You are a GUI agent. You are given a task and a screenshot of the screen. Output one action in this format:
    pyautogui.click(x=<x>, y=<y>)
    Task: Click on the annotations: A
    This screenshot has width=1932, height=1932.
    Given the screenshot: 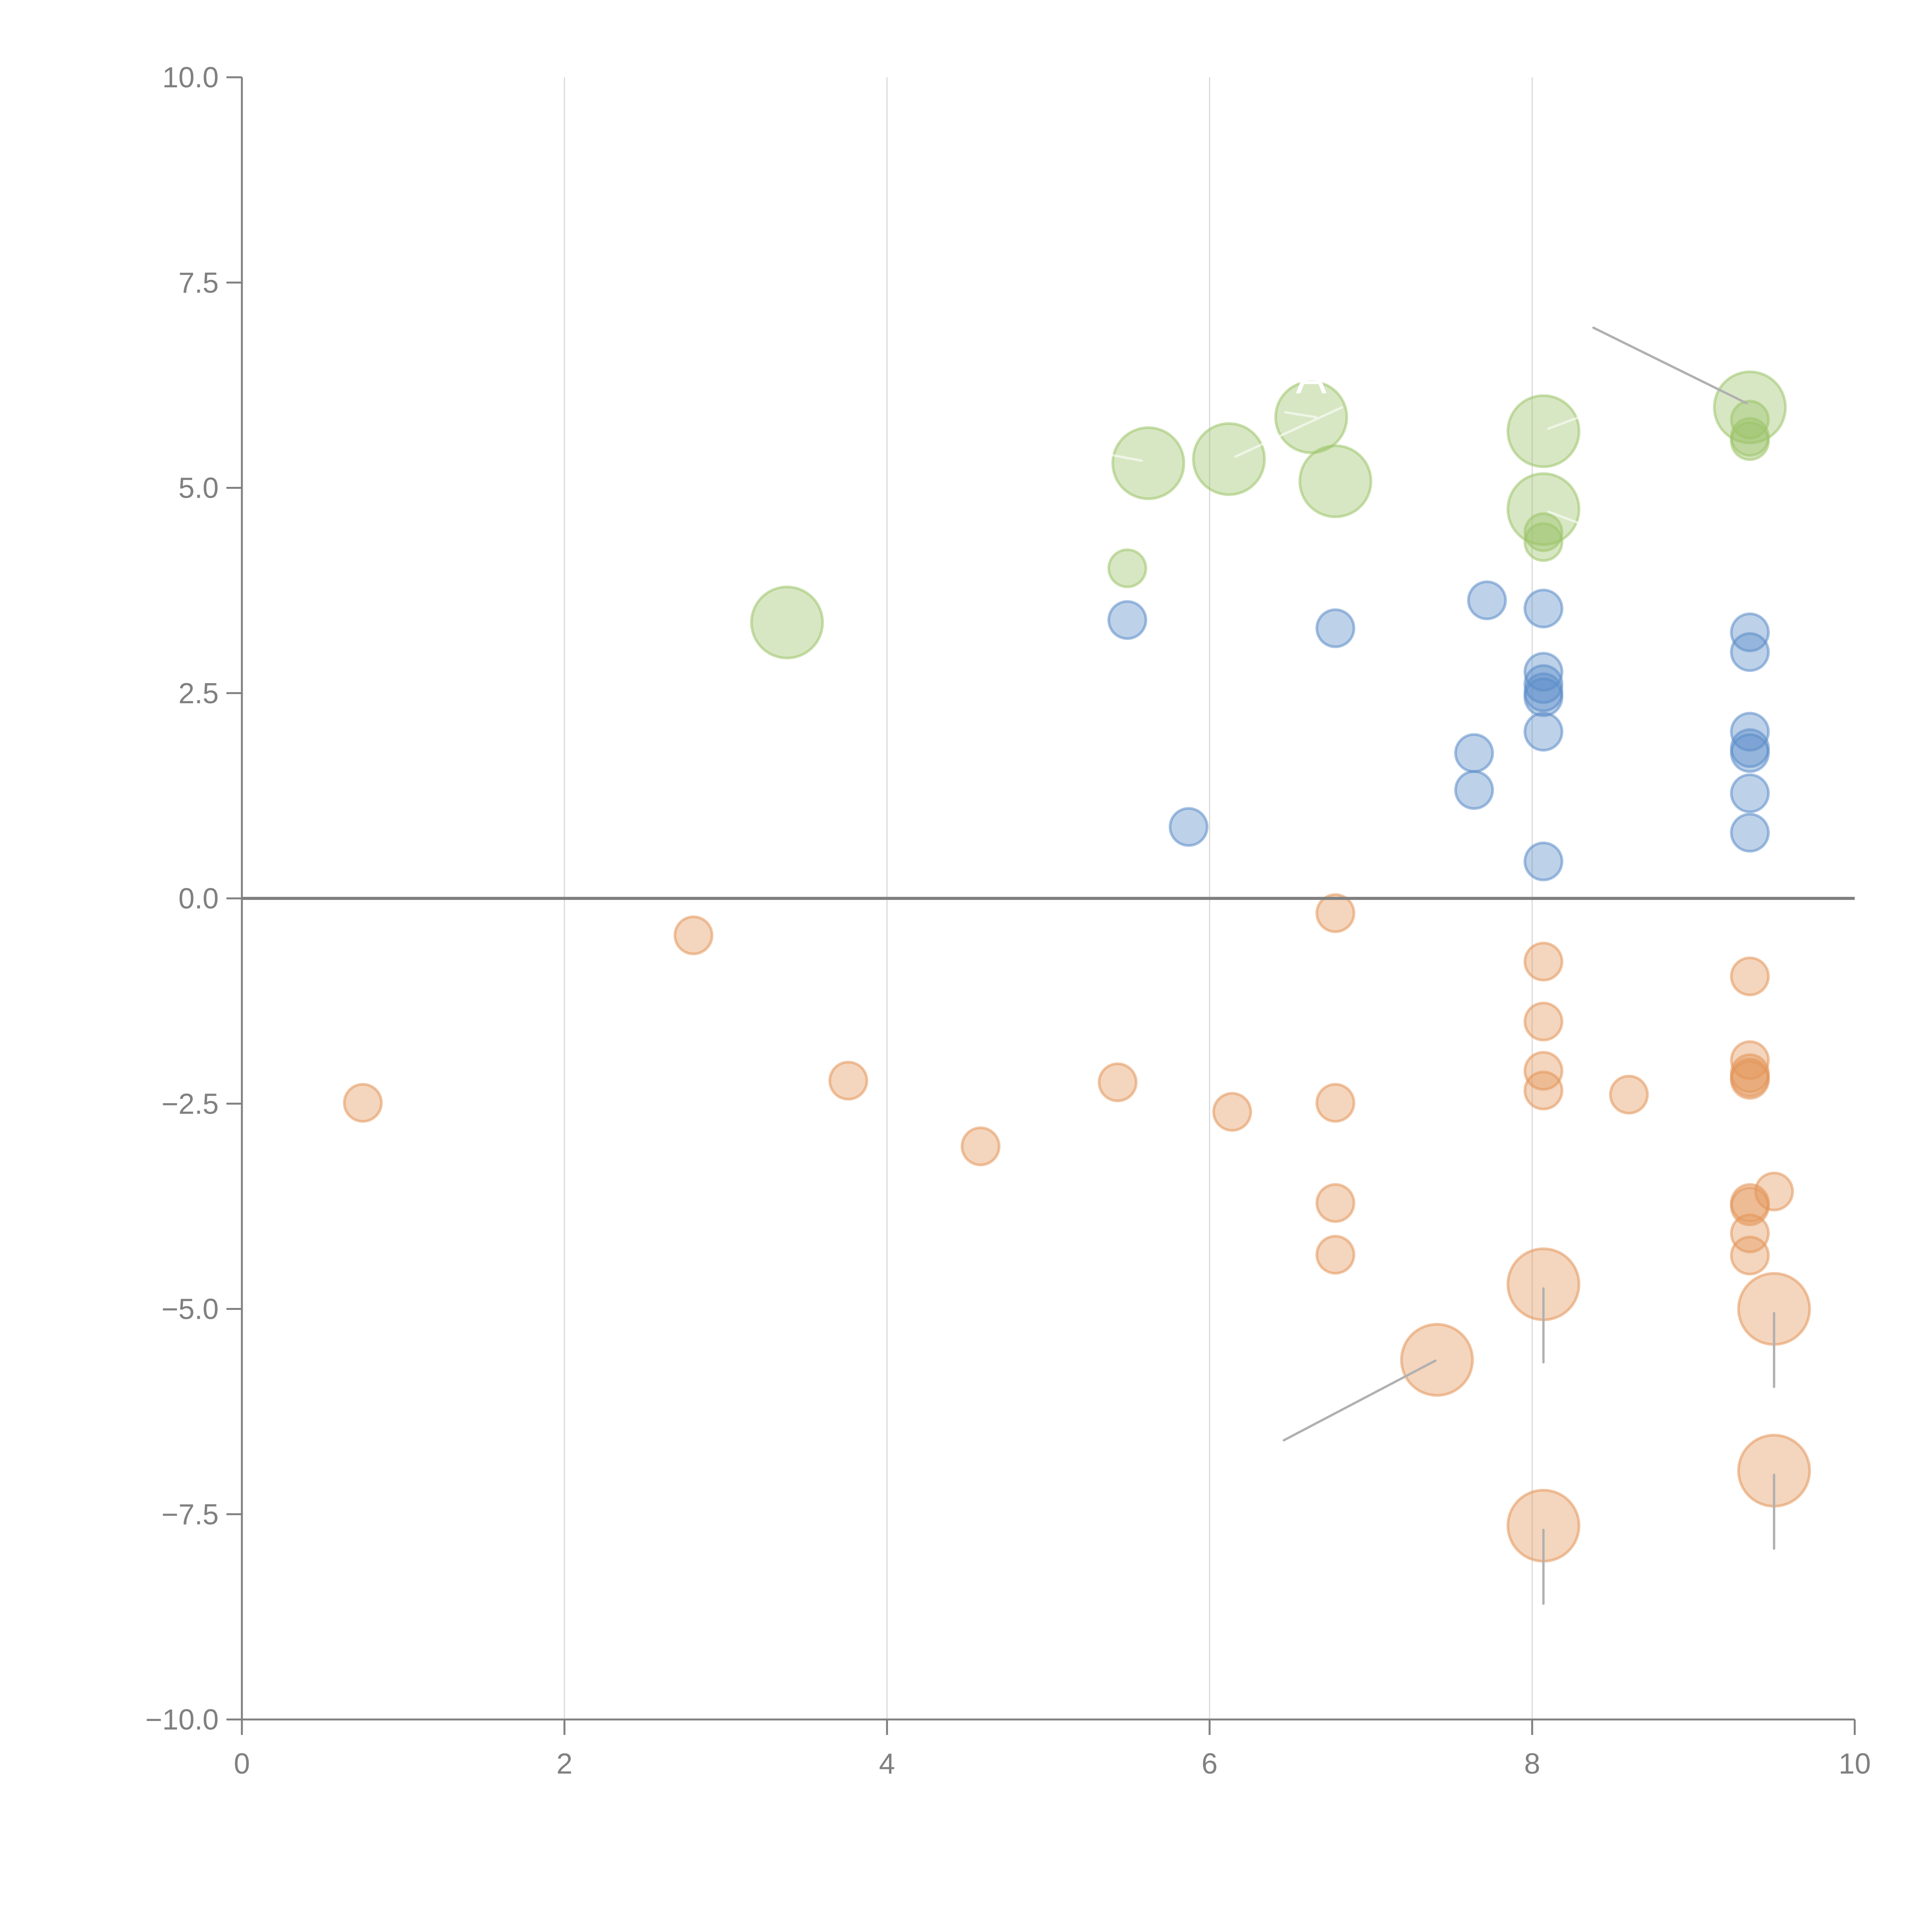 What is the action you would take?
    pyautogui.click(x=1312, y=378)
    